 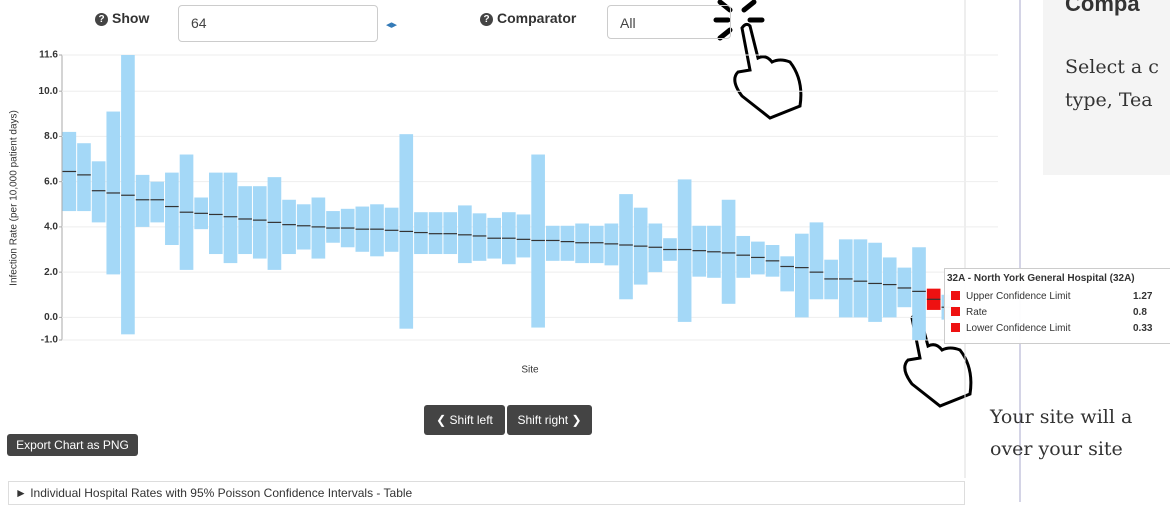 What do you see at coordinates (1058, 313) in the screenshot?
I see `tooltip-row: Rate 0.8` at bounding box center [1058, 313].